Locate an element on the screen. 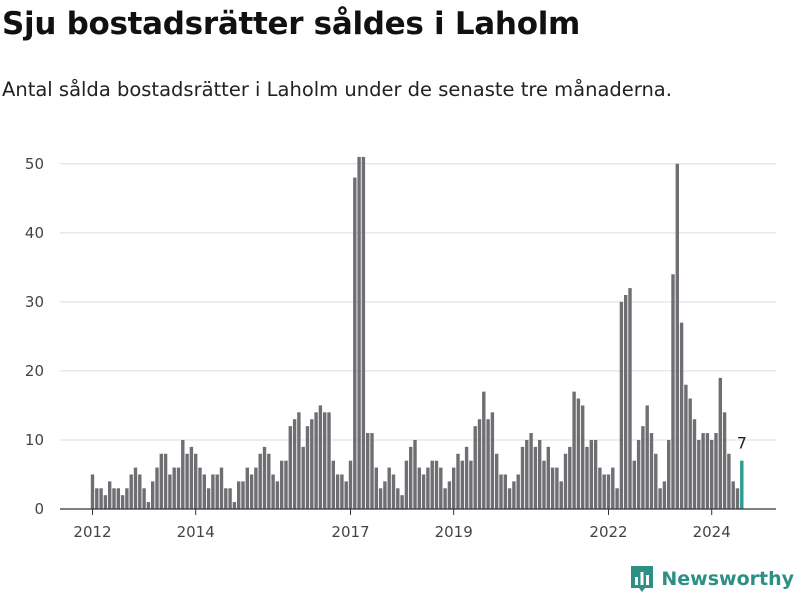  bar-chart-logo-icon is located at coordinates (642, 579).